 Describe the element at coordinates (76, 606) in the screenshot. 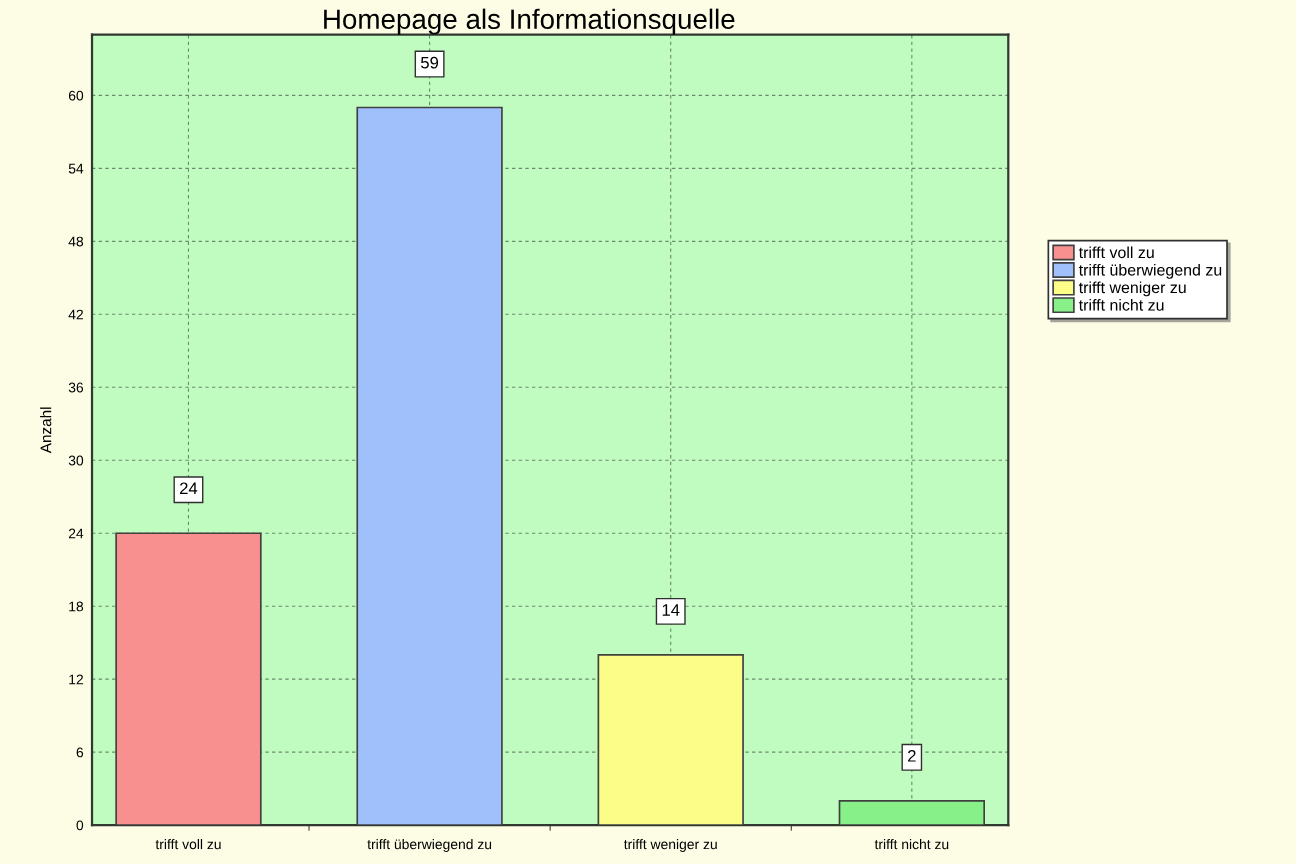

I see `y-tick-label: 18` at that location.